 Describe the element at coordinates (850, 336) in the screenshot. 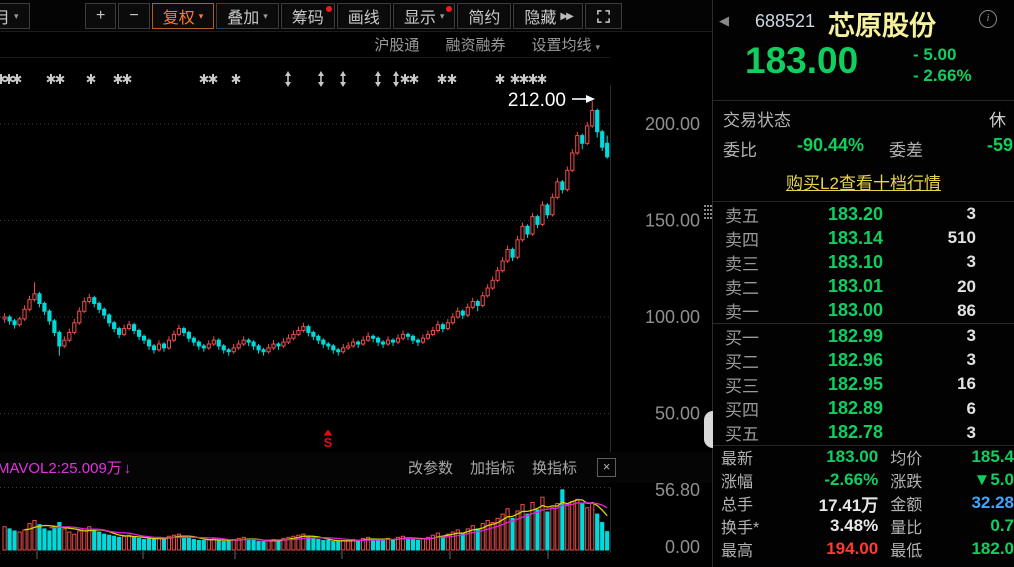

I see `buy-row-1: 买一 182.99 3` at that location.